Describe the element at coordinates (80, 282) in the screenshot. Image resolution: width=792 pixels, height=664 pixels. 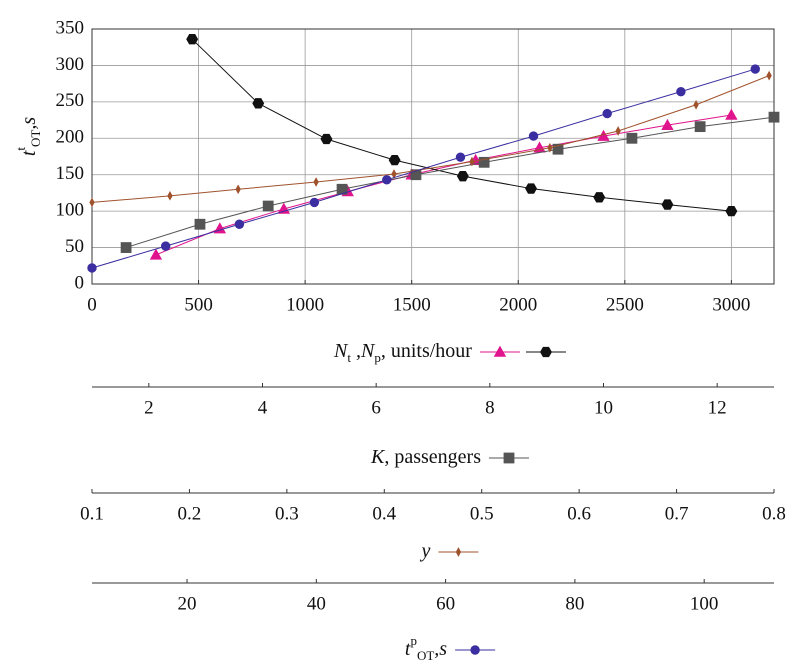
I see `y-tick-label: 0` at that location.